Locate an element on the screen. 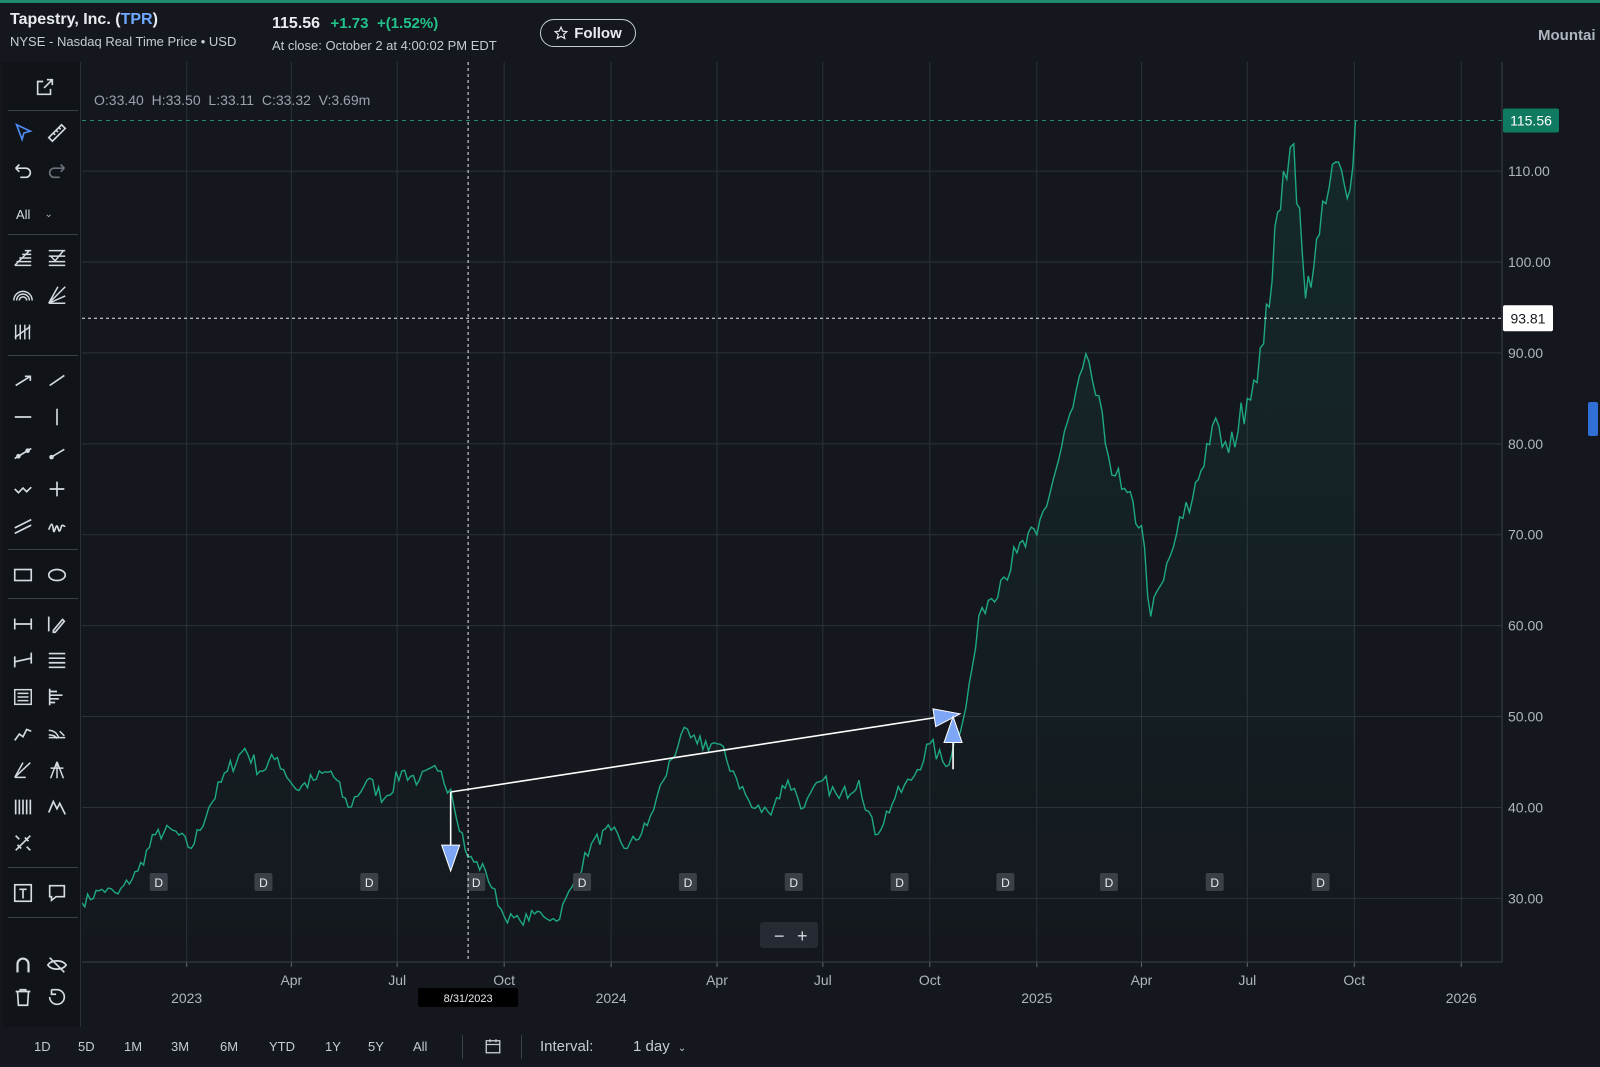 This screenshot has height=1067, width=1600. range-ytd: YTD is located at coordinates (282, 1046).